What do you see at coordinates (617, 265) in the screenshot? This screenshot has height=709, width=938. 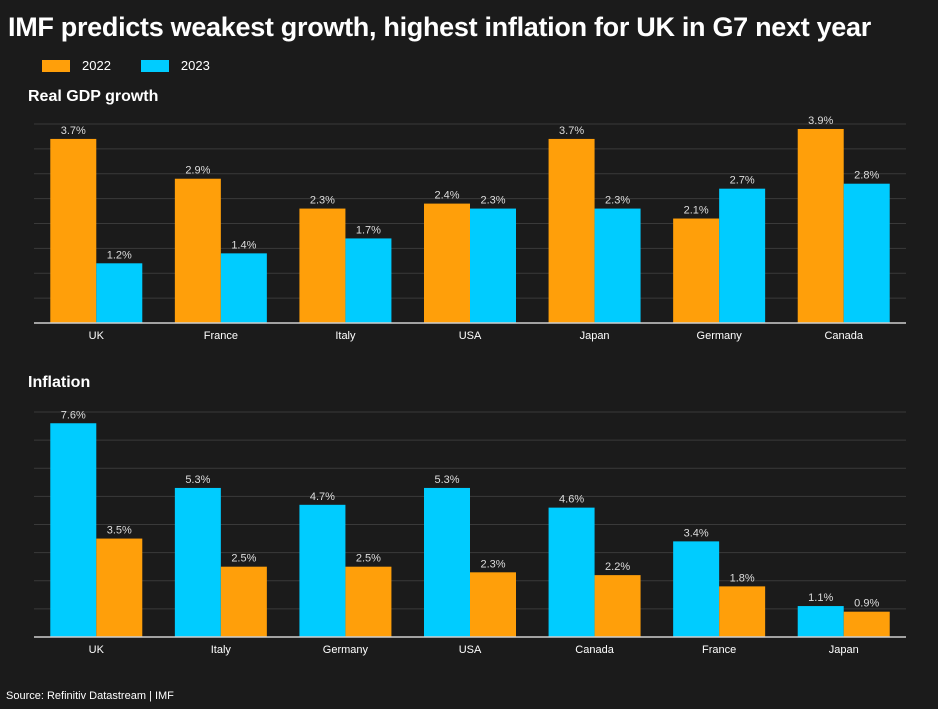 I see `gdp-bar-japan-2023` at bounding box center [617, 265].